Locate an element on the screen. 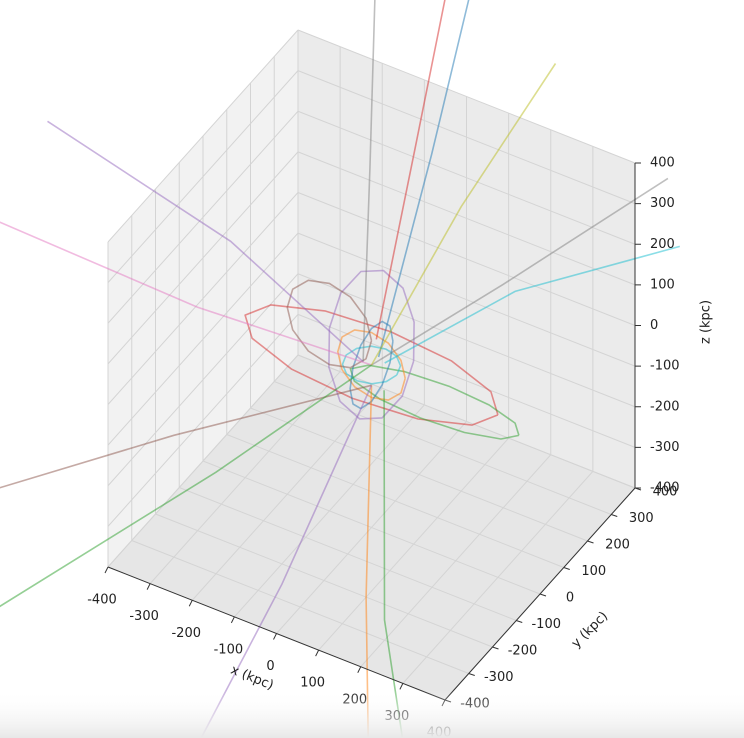 The image size is (744, 738). x-tick-label: 0 is located at coordinates (270, 666).